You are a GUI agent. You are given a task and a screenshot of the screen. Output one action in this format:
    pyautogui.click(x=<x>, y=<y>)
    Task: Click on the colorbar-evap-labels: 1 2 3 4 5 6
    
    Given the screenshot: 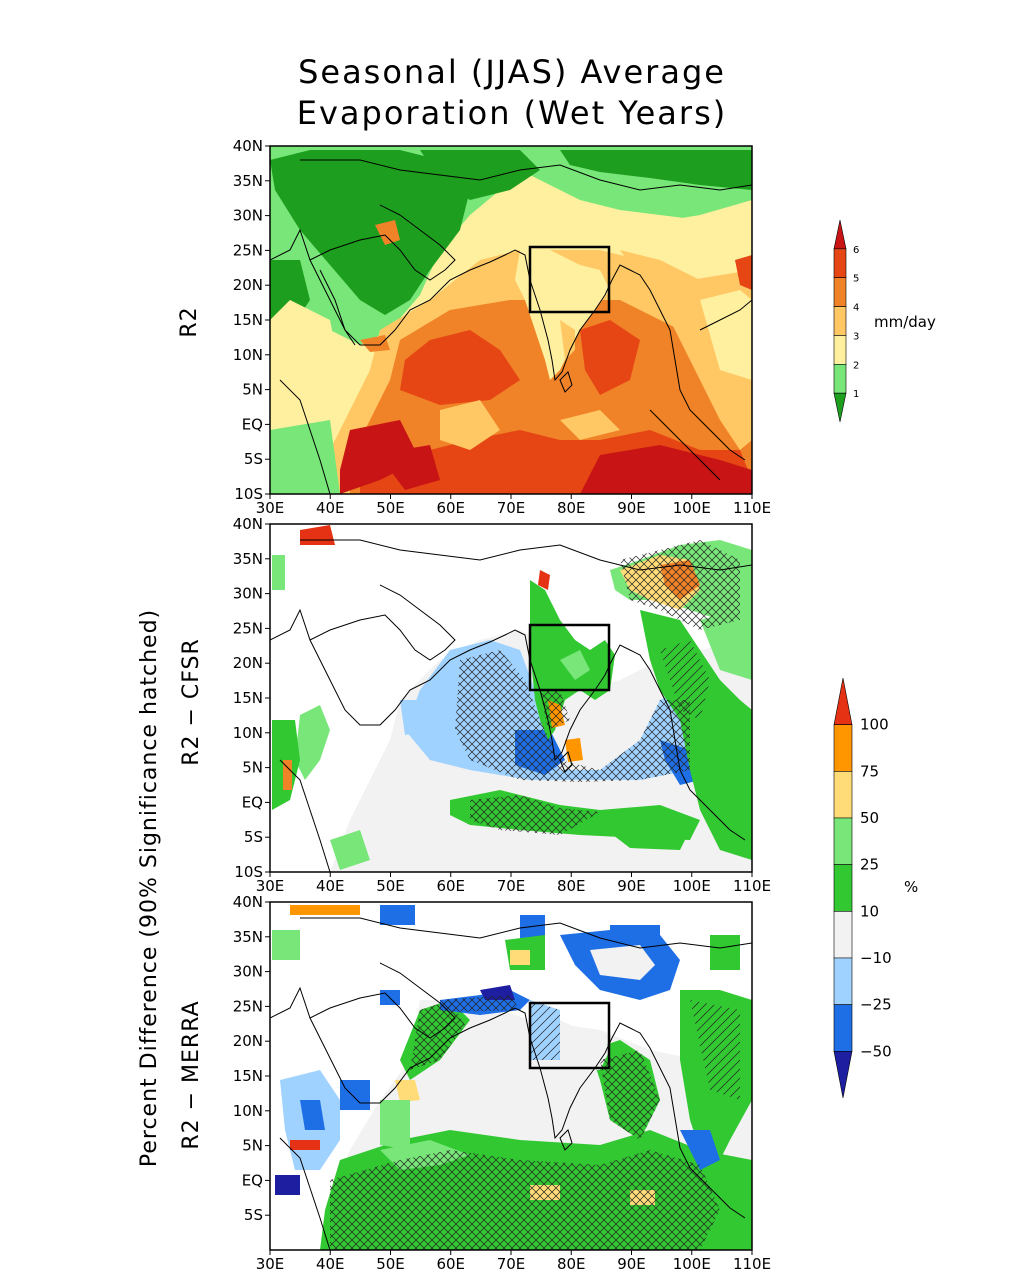 What is the action you would take?
    pyautogui.click(x=856, y=322)
    